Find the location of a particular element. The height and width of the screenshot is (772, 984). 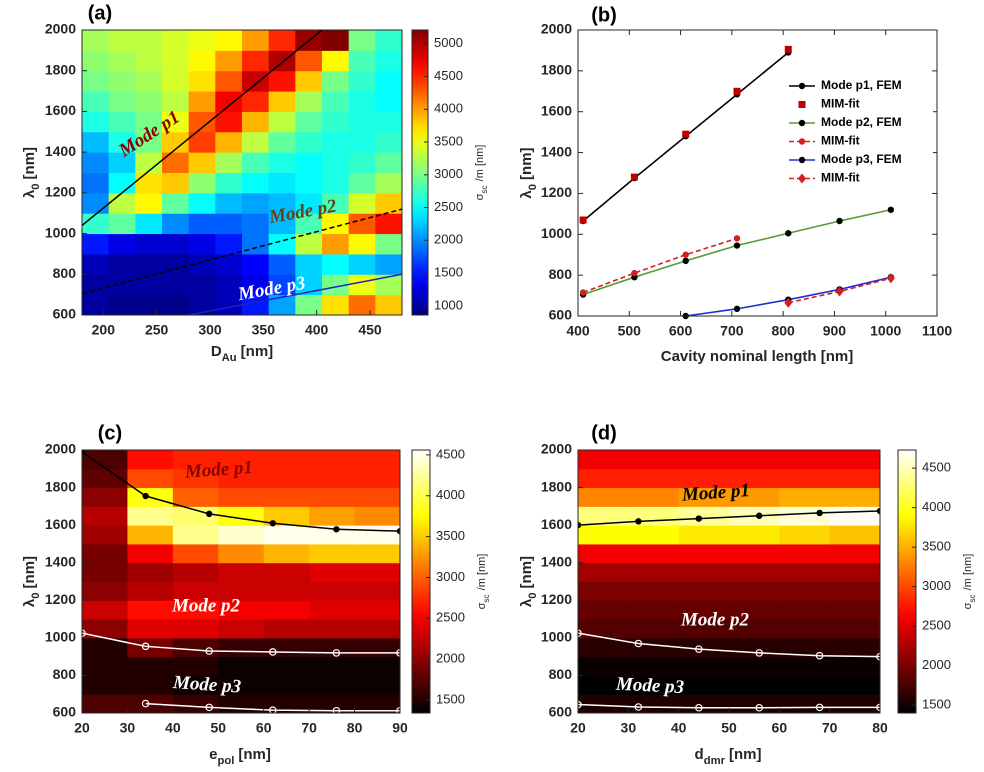

colorbar-tick-label: 3500 is located at coordinates (450, 535).